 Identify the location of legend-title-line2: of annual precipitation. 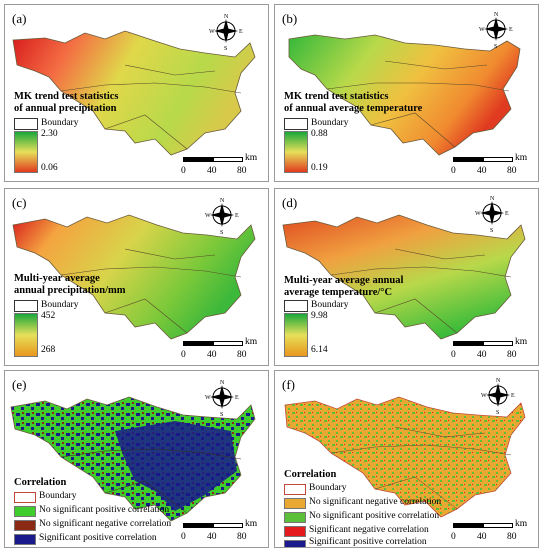
(65, 108).